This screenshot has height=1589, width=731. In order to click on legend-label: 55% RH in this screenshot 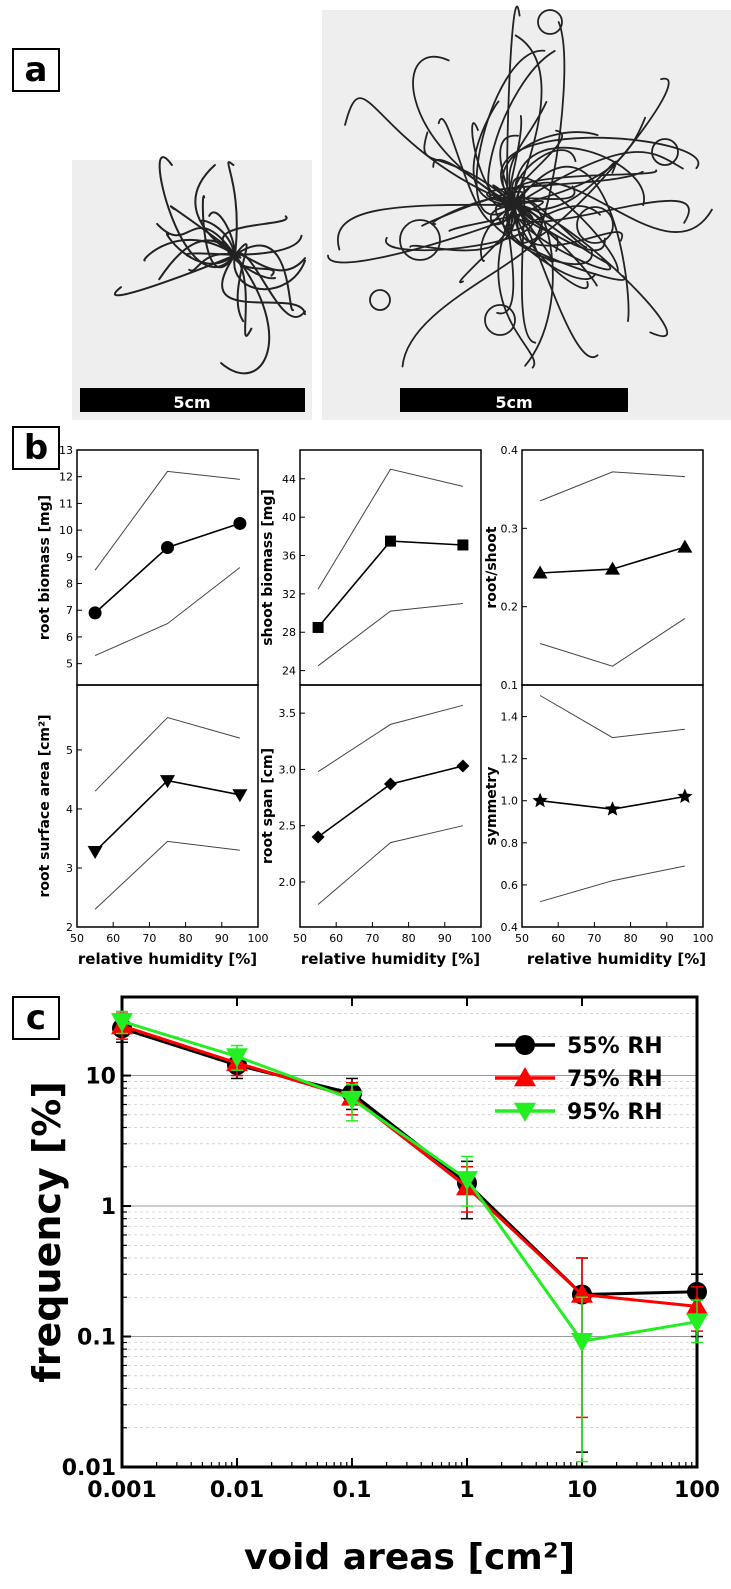, I will do `click(615, 1046)`.